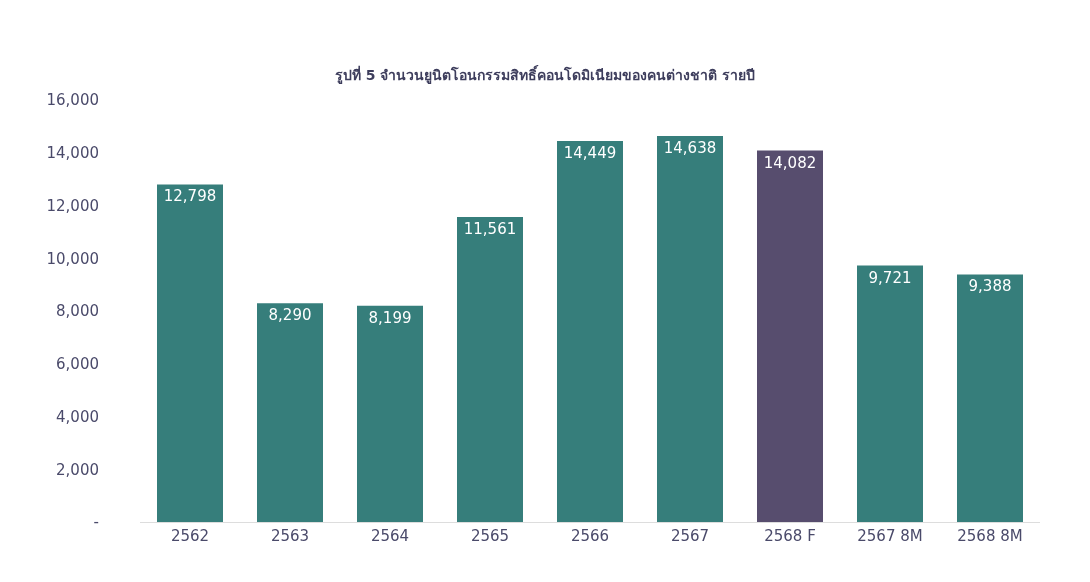  I want to click on x-tick-label: 2562, so click(190, 536).